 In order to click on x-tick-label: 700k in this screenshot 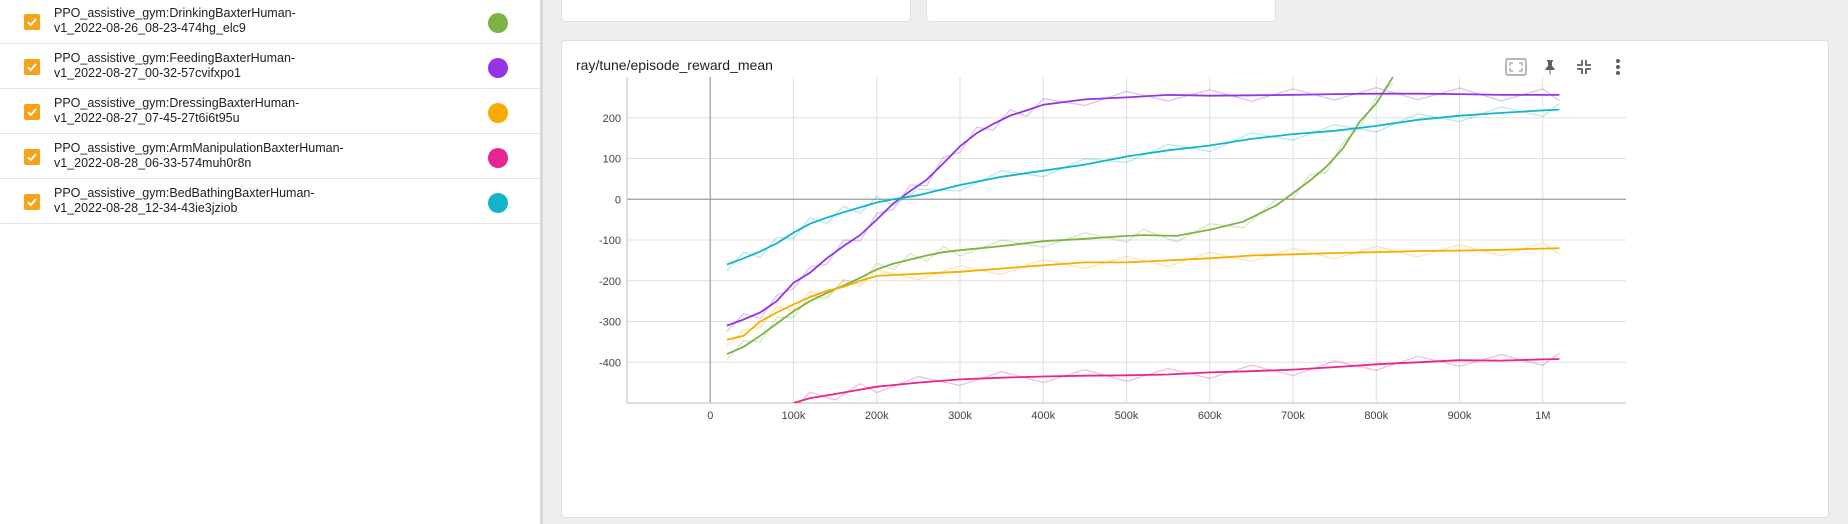, I will do `click(1293, 416)`.